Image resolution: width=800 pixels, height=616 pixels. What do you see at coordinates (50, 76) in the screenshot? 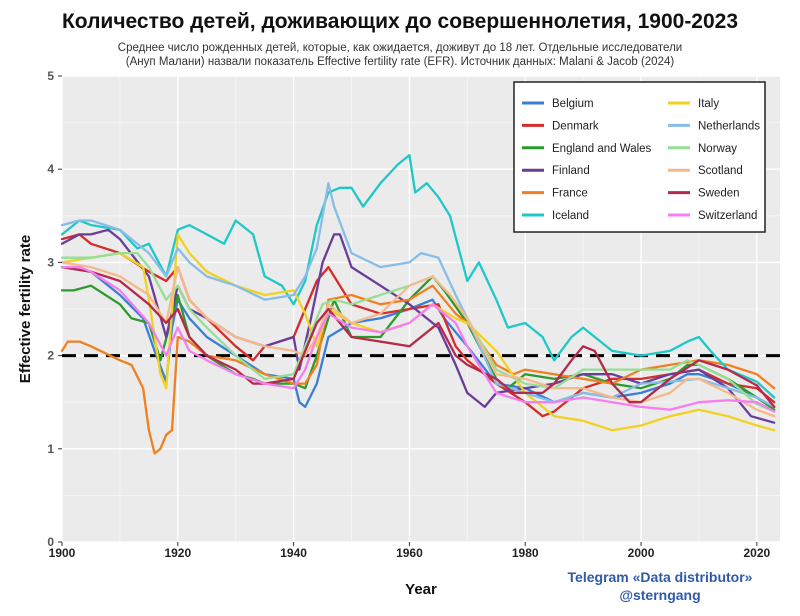
I see `y-tick-label: 5` at bounding box center [50, 76].